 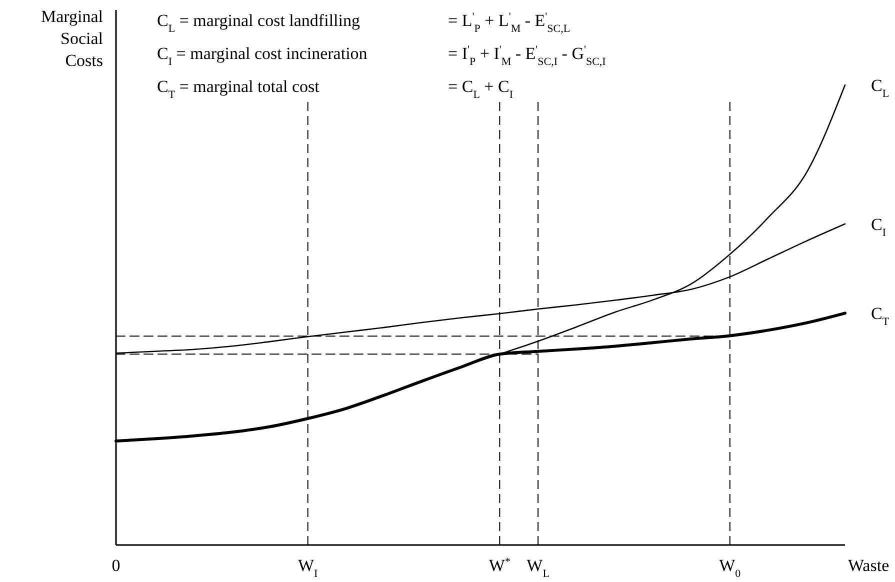 What do you see at coordinates (116, 565) in the screenshot?
I see `x-tick-label: 0` at bounding box center [116, 565].